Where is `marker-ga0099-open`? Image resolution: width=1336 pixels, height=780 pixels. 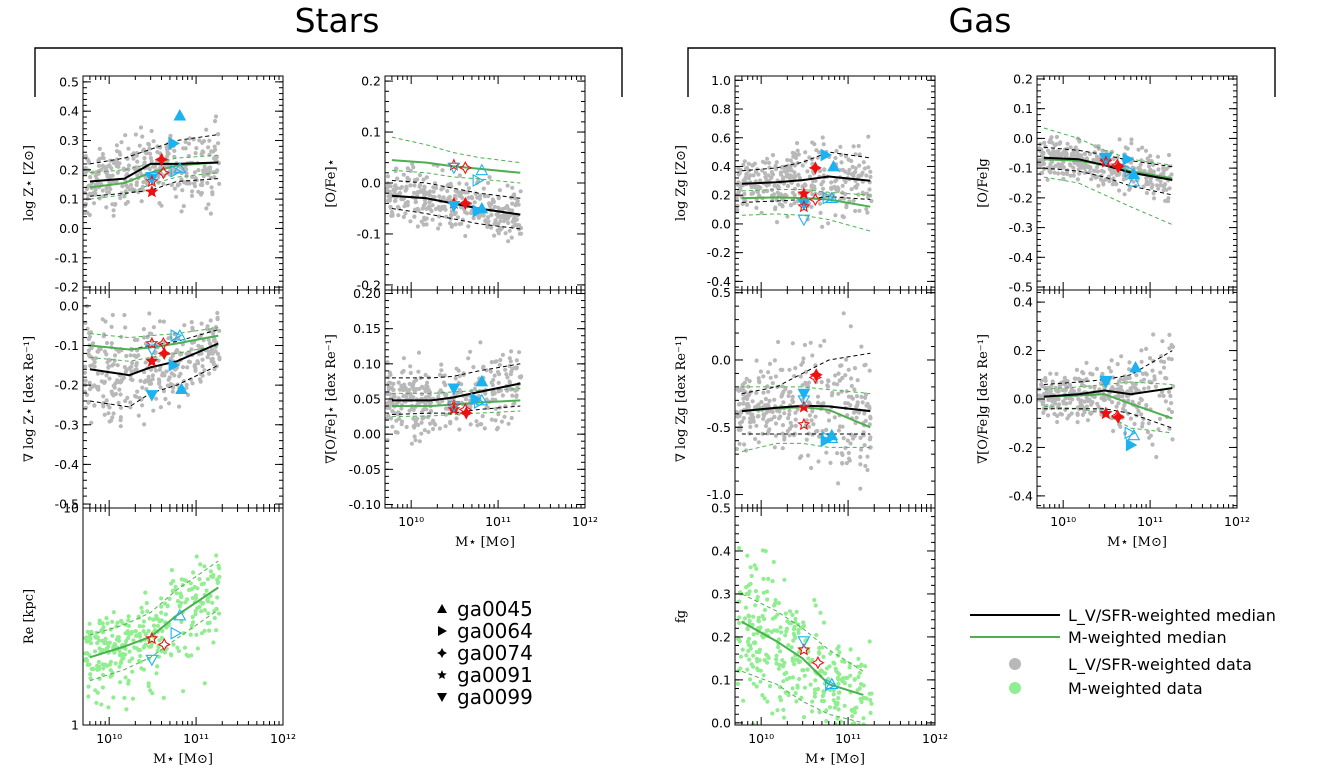
marker-ga0099-open is located at coordinates (454, 168).